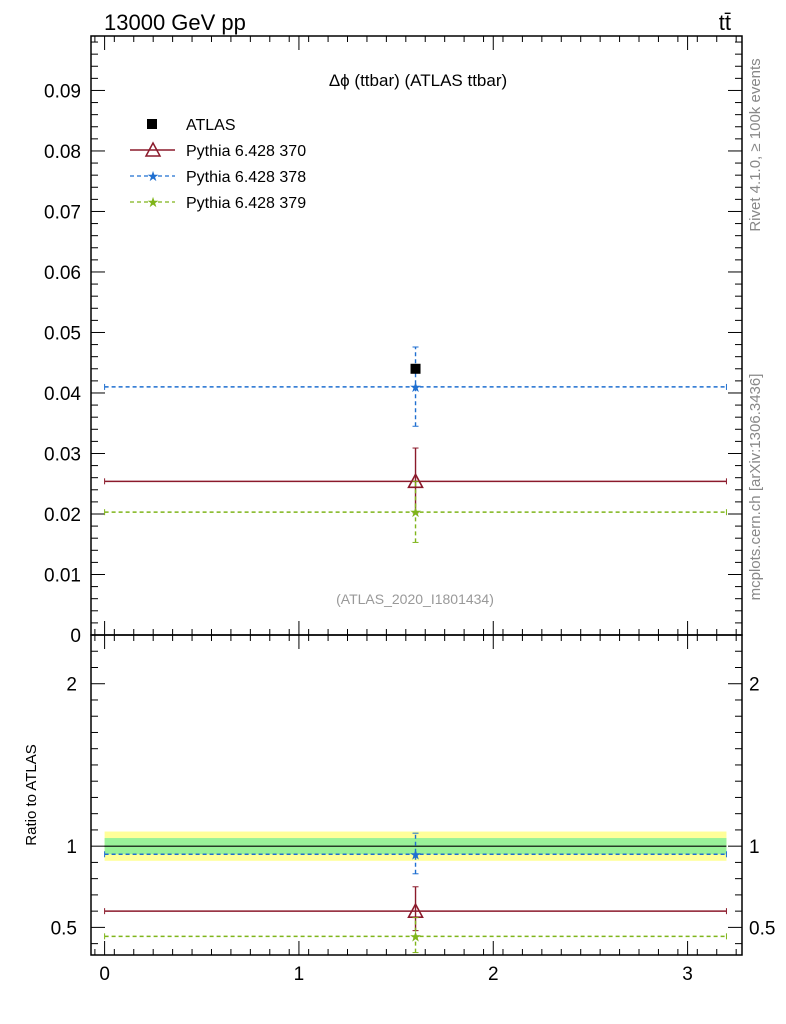 The image size is (786, 1024). Describe the element at coordinates (152, 124) in the screenshot. I see `legend-marker-atlas` at that location.